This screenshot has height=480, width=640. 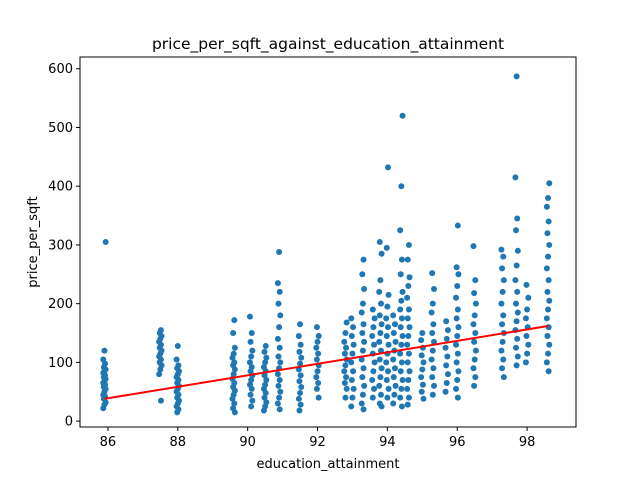 I want to click on y-tick-label: 500, so click(x=60, y=128).